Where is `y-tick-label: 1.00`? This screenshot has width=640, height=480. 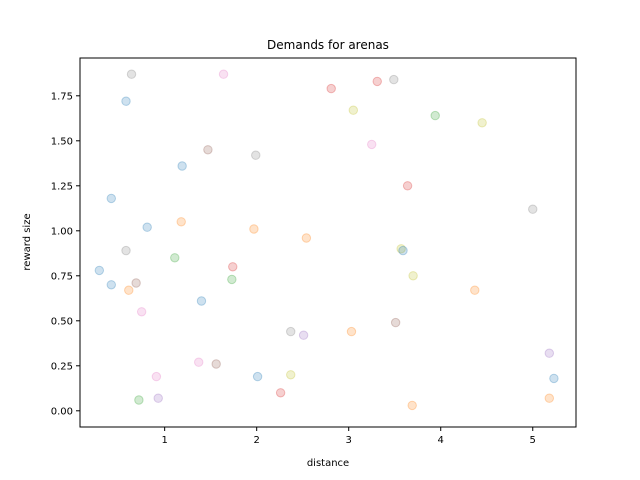
y-tick-label: 1.00 is located at coordinates (62, 231).